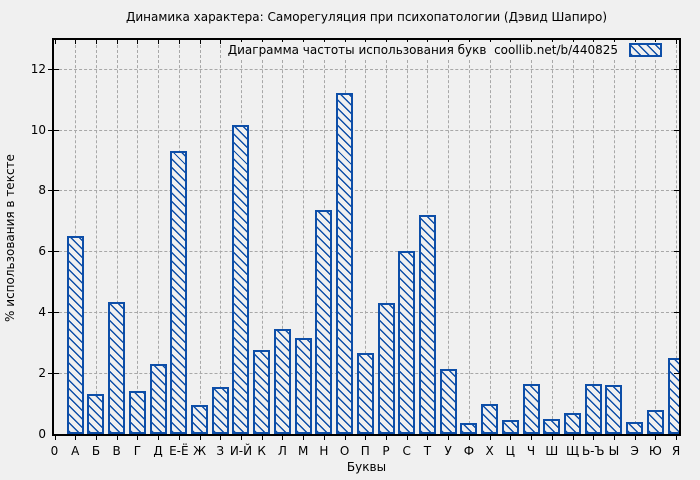  I want to click on bar-Р, so click(386, 368).